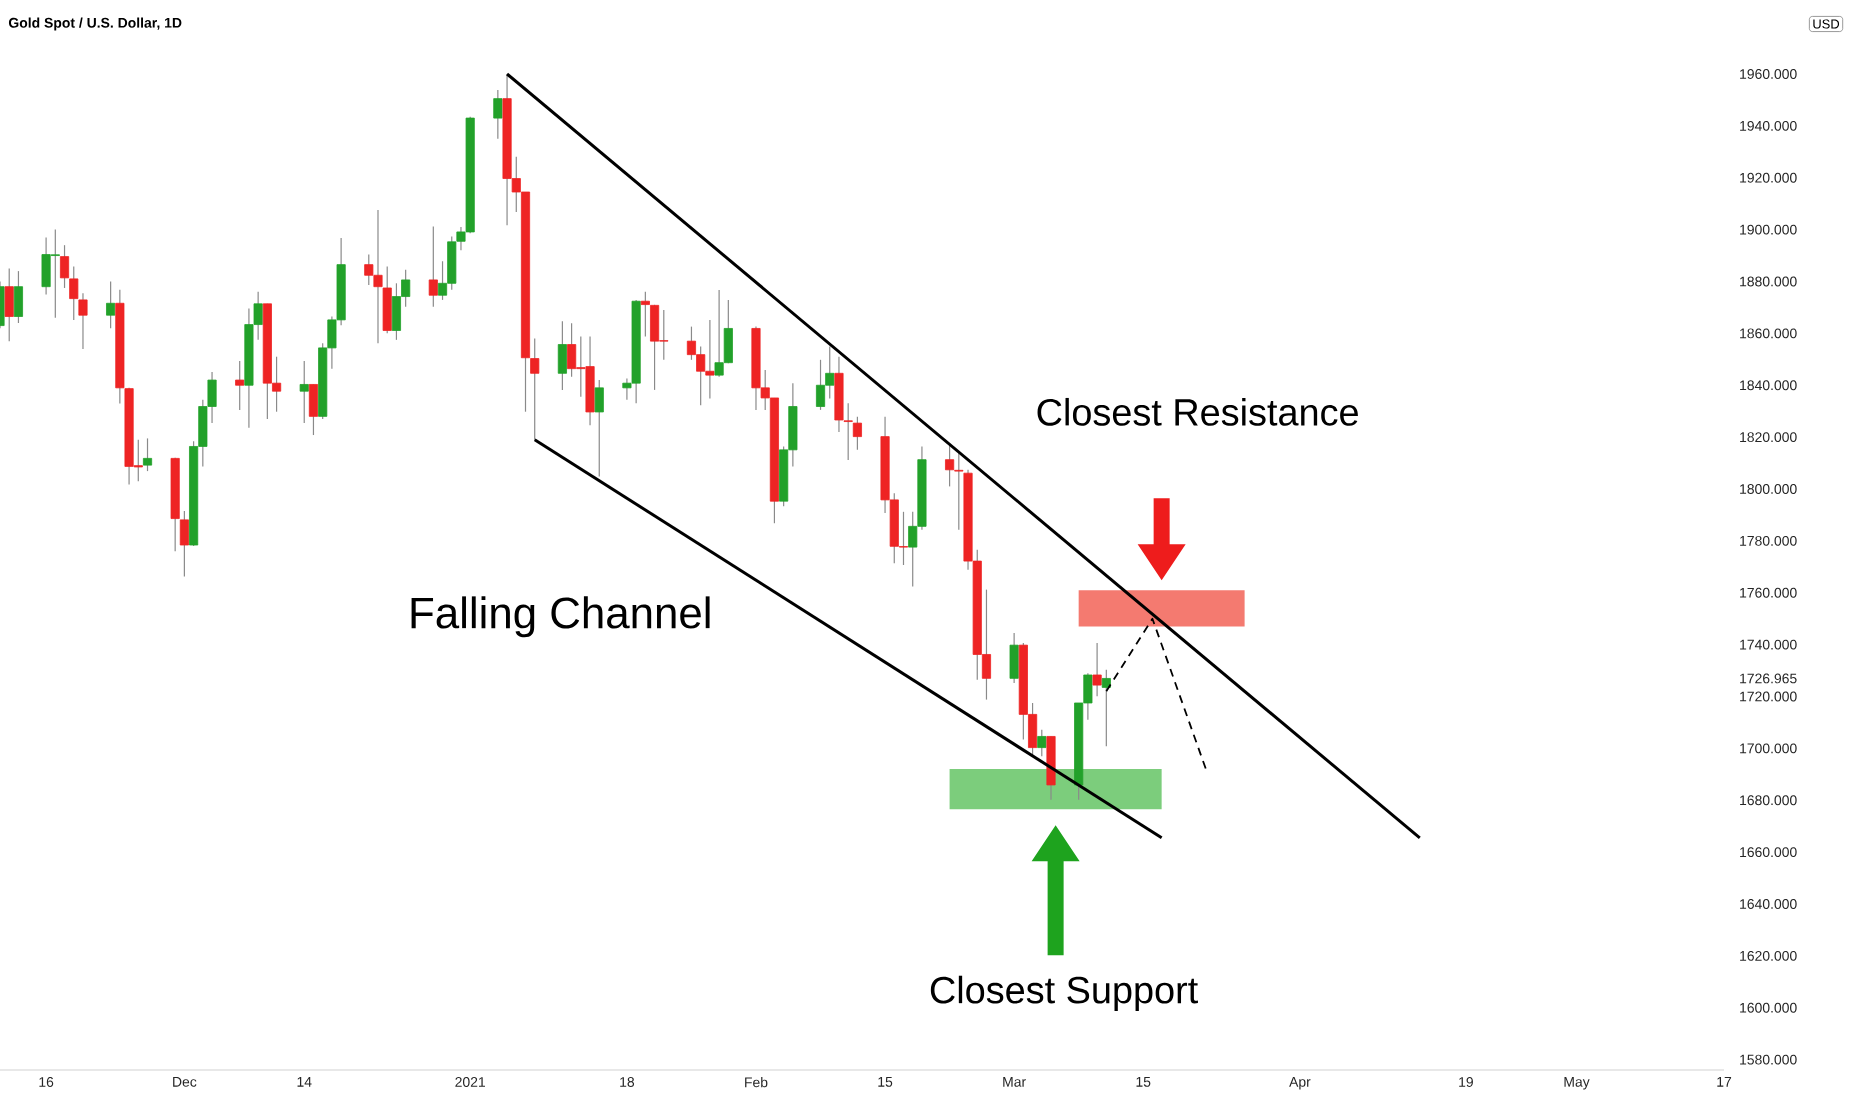  I want to click on annotation: Falling Channel, so click(560, 617).